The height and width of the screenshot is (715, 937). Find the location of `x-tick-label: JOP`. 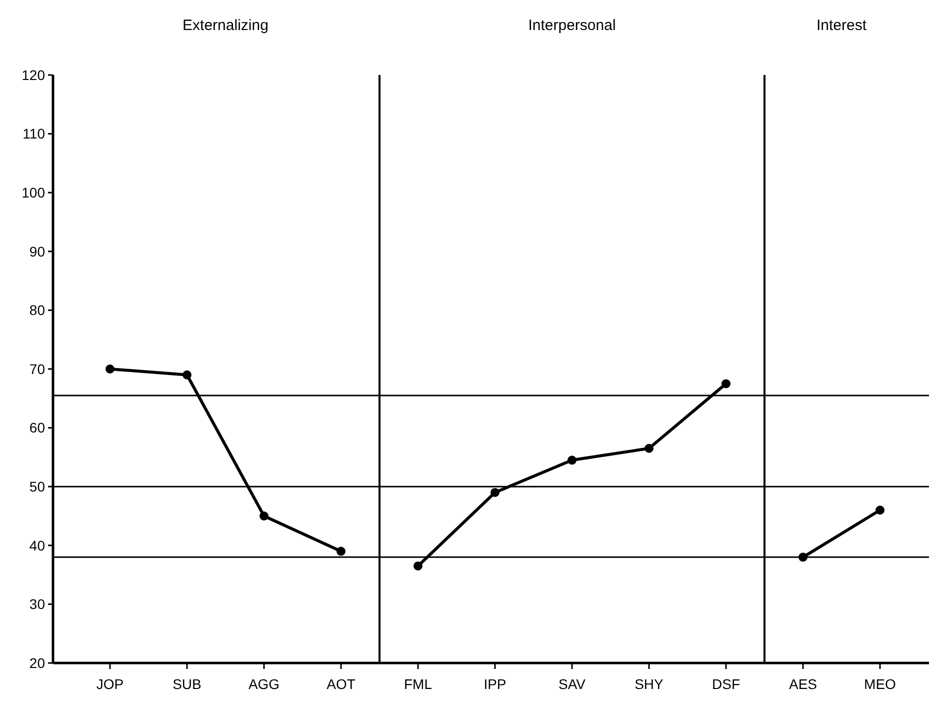

x-tick-label: JOP is located at coordinates (110, 684).